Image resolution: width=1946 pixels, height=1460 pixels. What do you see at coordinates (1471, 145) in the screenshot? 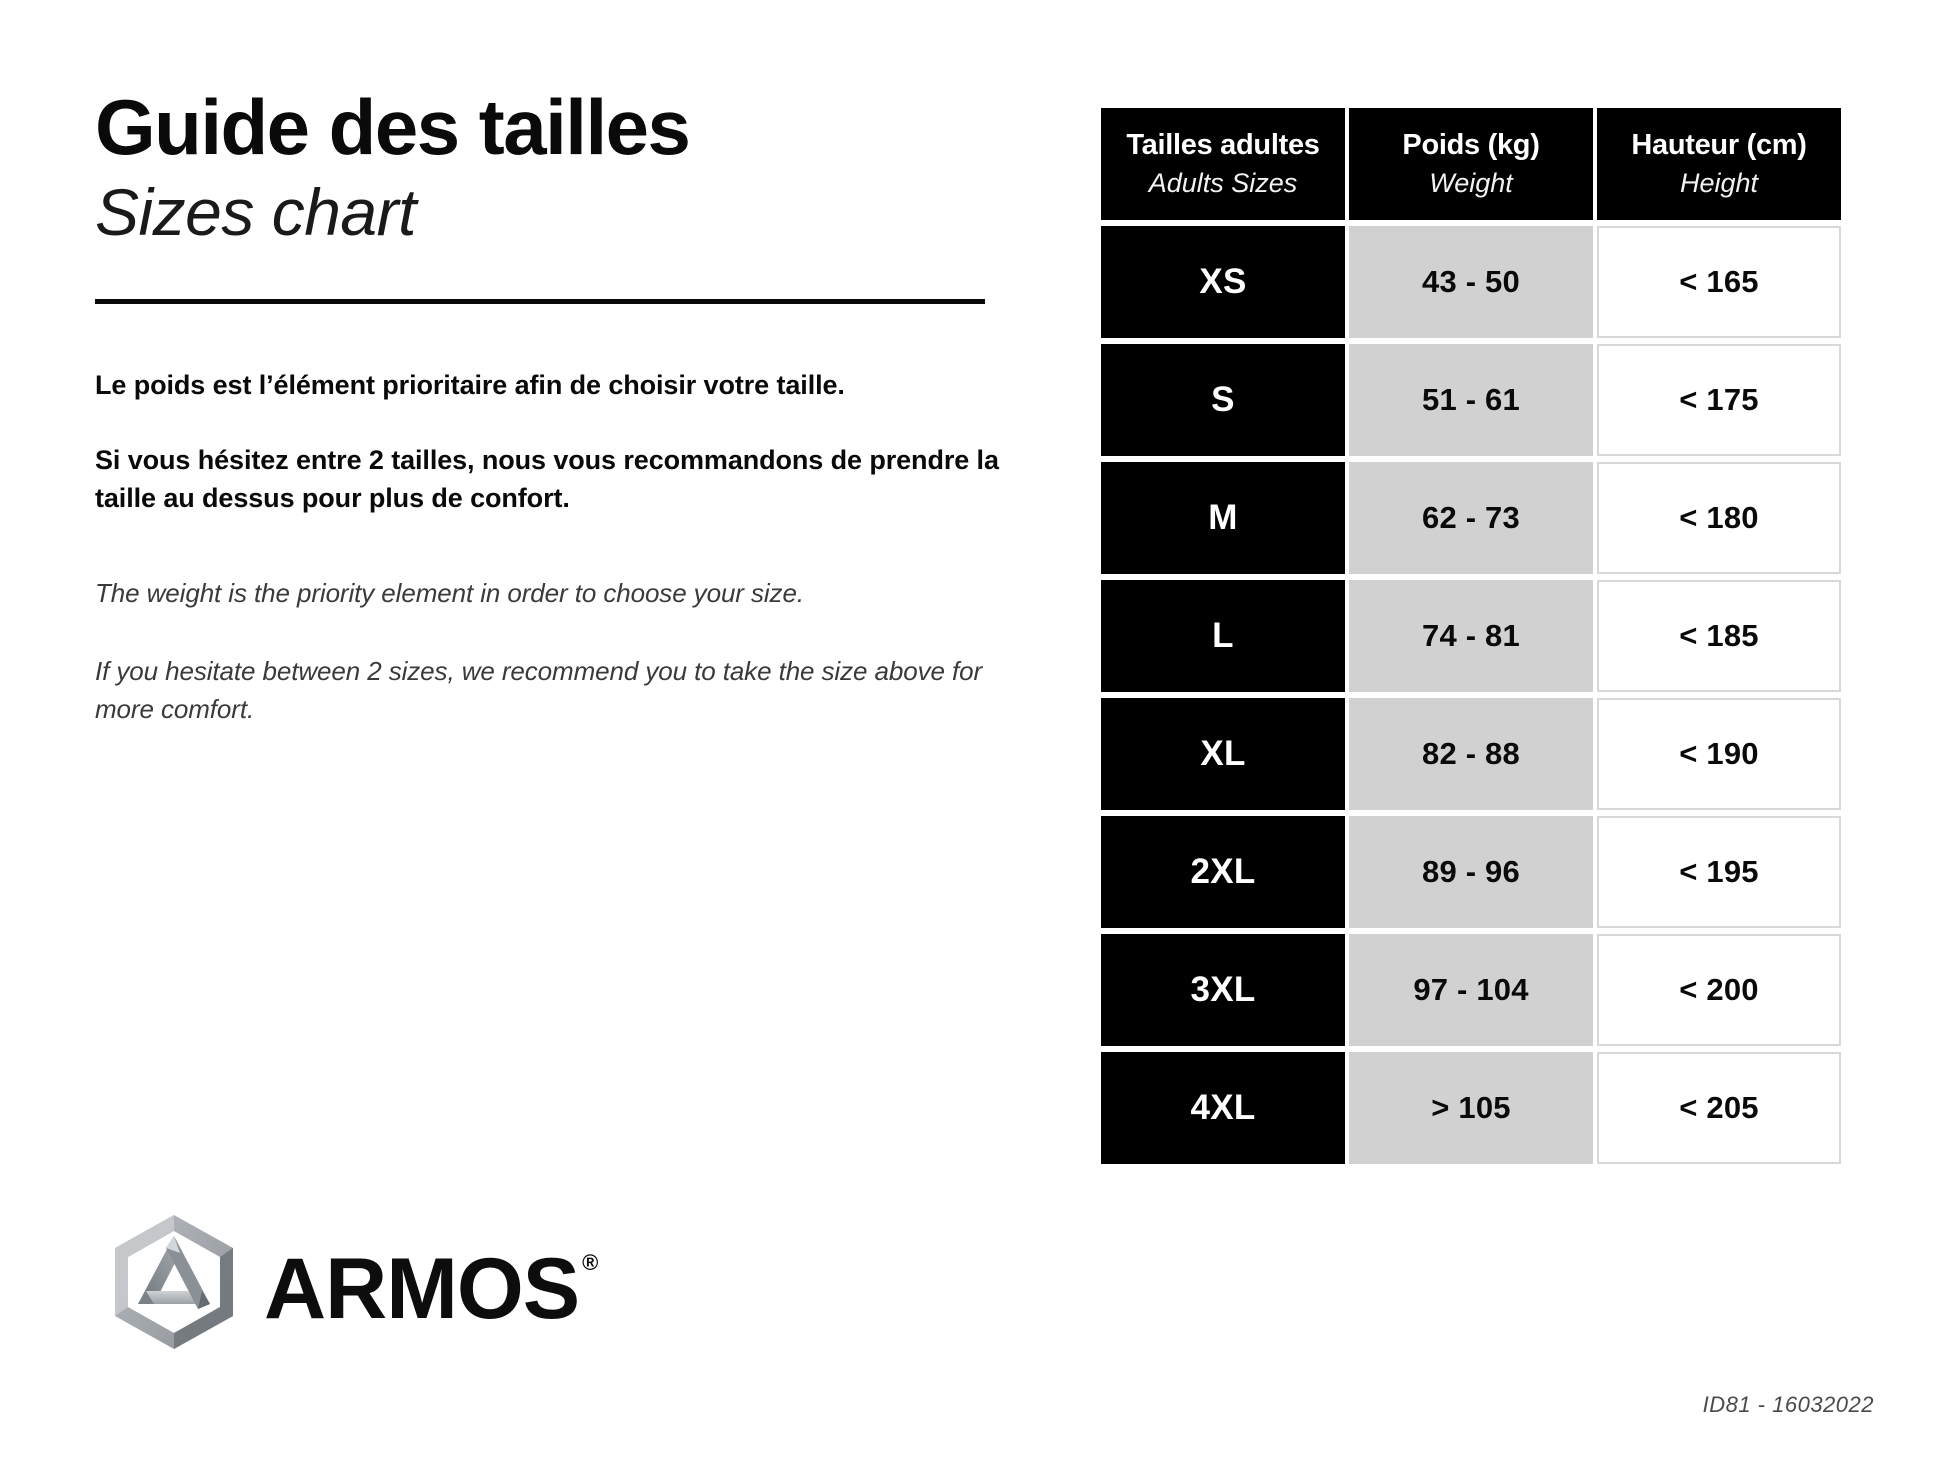
I see `header-label-fr: Poids (kg)` at bounding box center [1471, 145].